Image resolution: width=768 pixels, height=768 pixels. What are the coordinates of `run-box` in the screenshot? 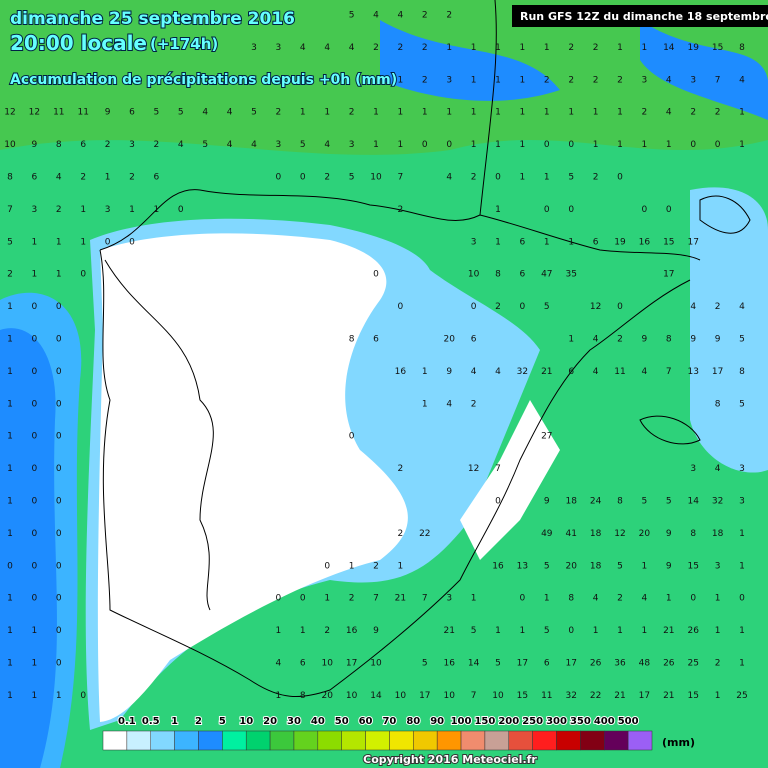 It's located at (640, 16).